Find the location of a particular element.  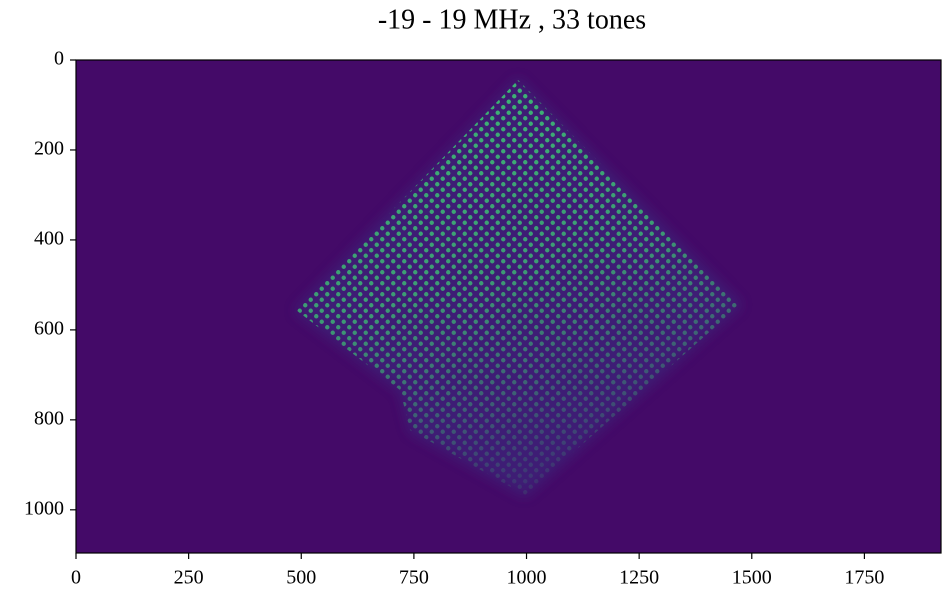

chart-title: -19 - 19 MHz , 33 tones is located at coordinates (512, 19).